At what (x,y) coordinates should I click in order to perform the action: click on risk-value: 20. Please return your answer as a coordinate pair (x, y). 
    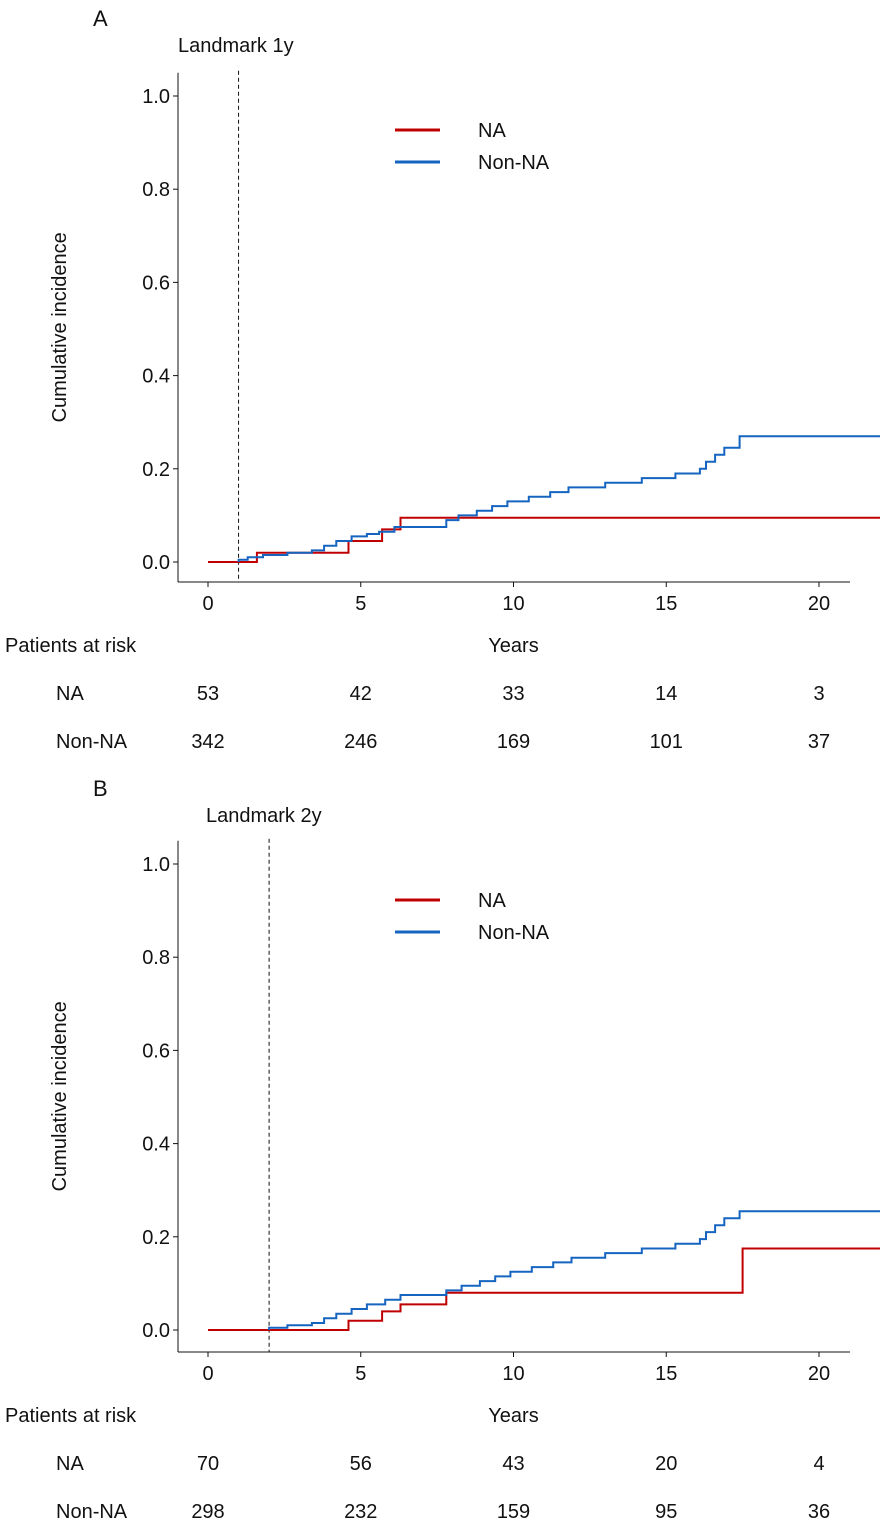
    Looking at the image, I should click on (666, 1464).